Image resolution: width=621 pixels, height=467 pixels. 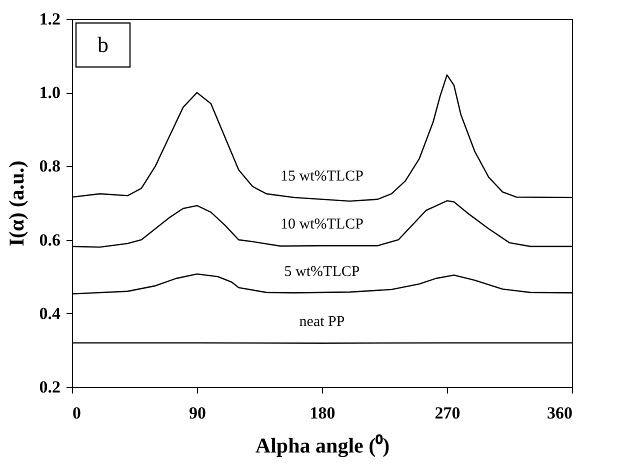 What do you see at coordinates (559, 413) in the screenshot?
I see `x-tick-label: 360` at bounding box center [559, 413].